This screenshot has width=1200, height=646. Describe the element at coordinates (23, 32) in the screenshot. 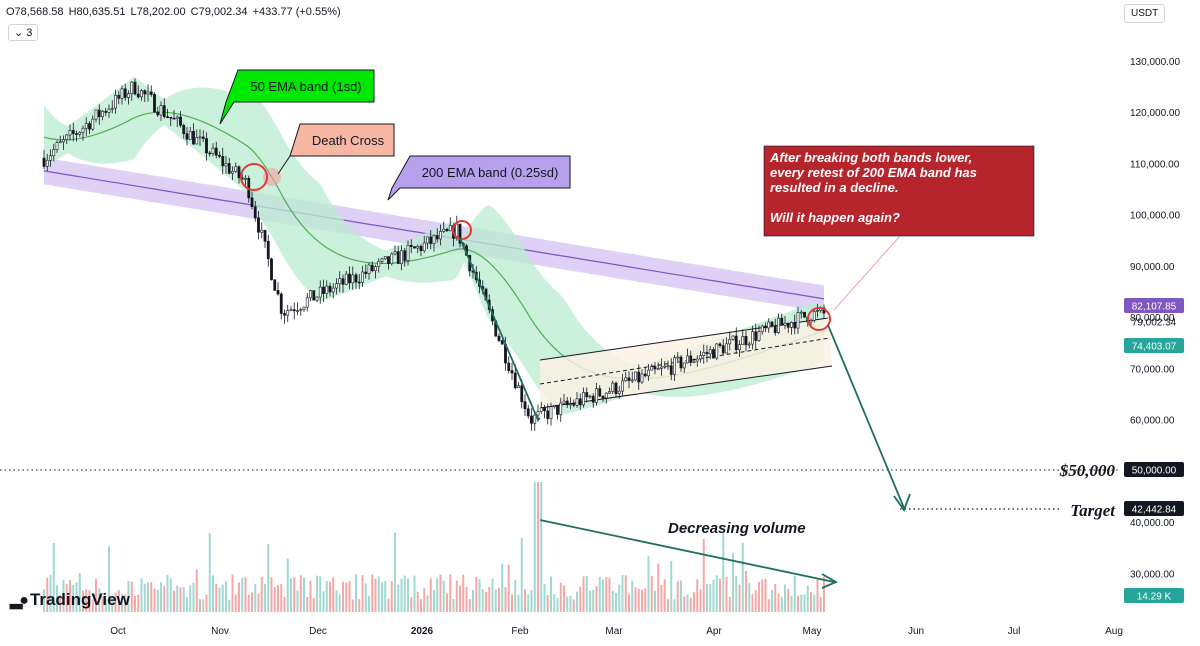

I see `interval-selector: ⌄ 3` at that location.